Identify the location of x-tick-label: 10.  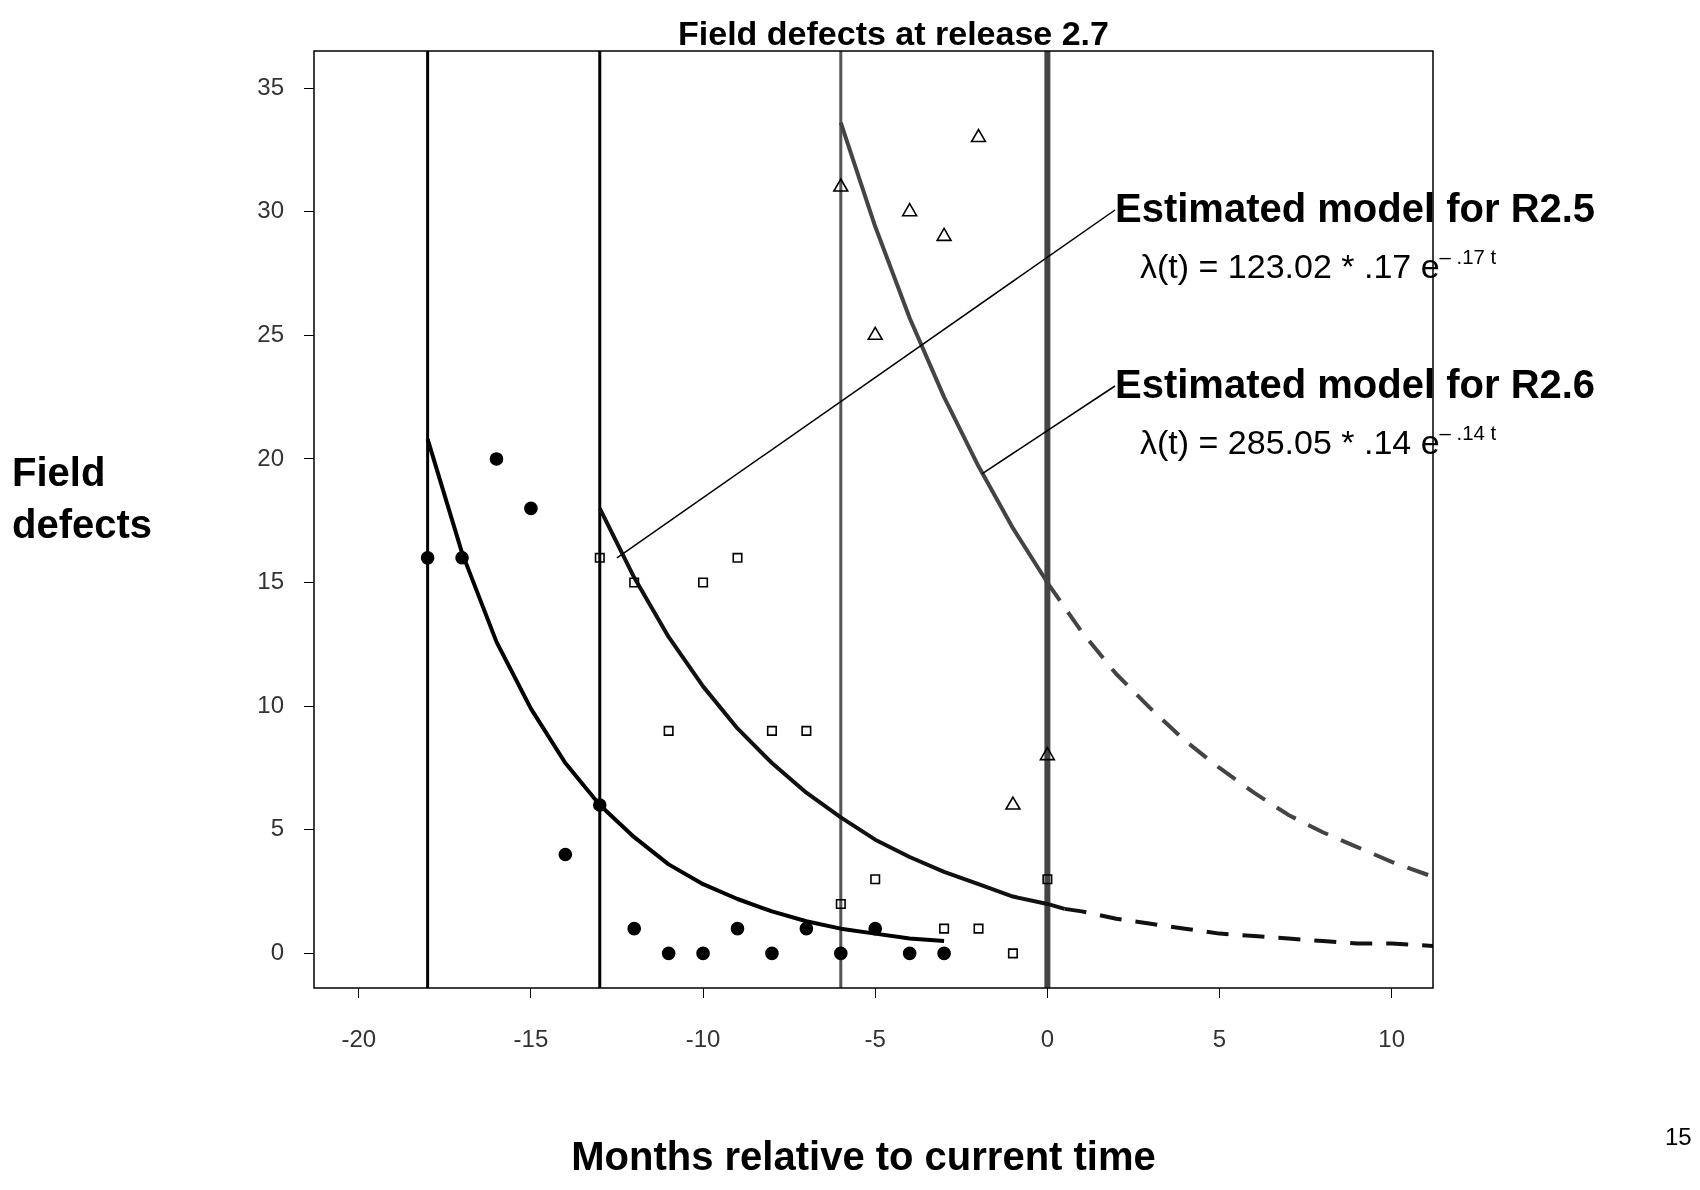
(1392, 1039).